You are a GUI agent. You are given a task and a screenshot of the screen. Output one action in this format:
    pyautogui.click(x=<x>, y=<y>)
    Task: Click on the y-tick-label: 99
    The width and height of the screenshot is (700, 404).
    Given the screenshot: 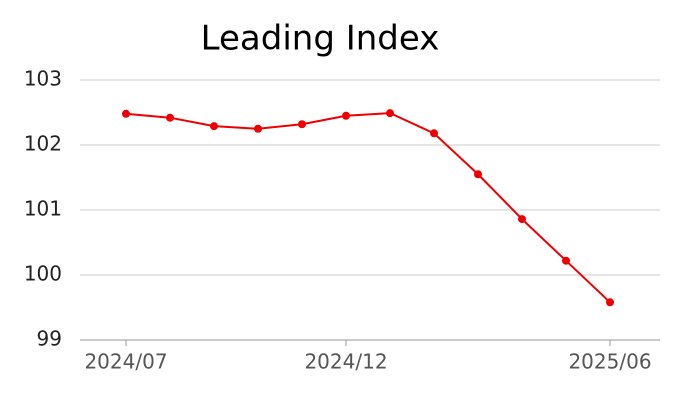 What is the action you would take?
    pyautogui.click(x=49, y=339)
    